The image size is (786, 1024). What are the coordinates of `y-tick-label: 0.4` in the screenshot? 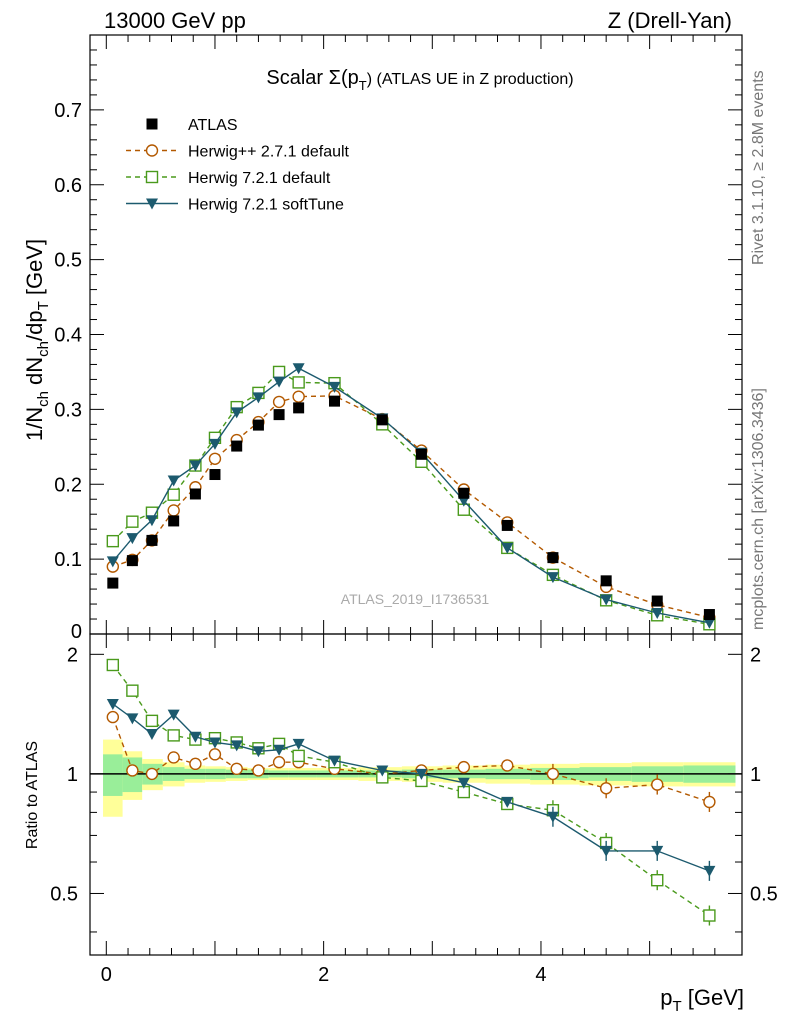 It's located at (68, 336).